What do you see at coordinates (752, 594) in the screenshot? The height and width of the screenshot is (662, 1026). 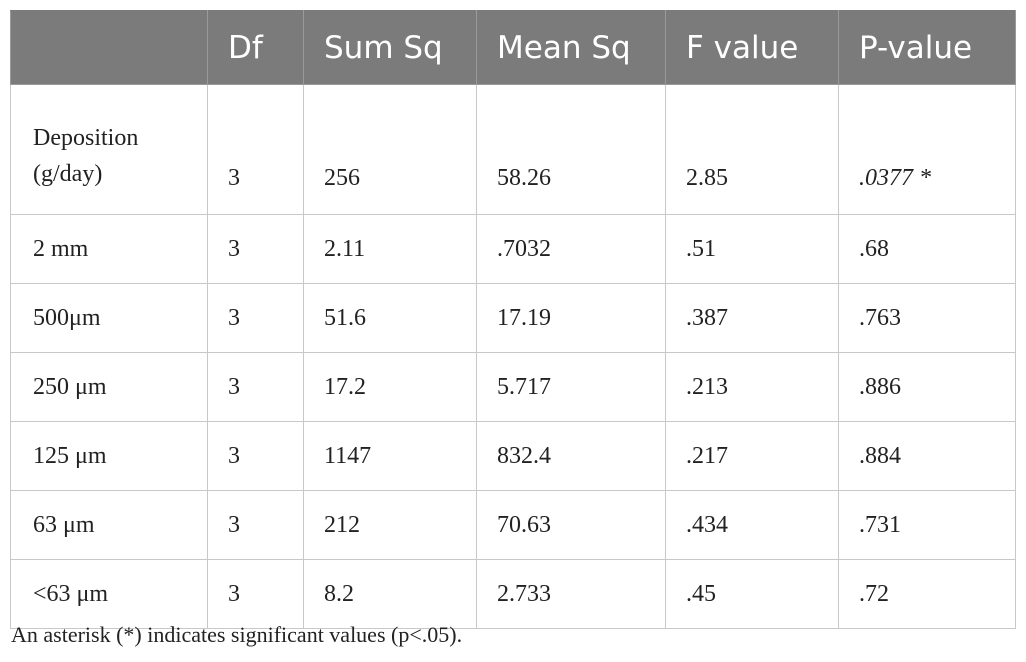 I see `cell-f-value: .45` at bounding box center [752, 594].